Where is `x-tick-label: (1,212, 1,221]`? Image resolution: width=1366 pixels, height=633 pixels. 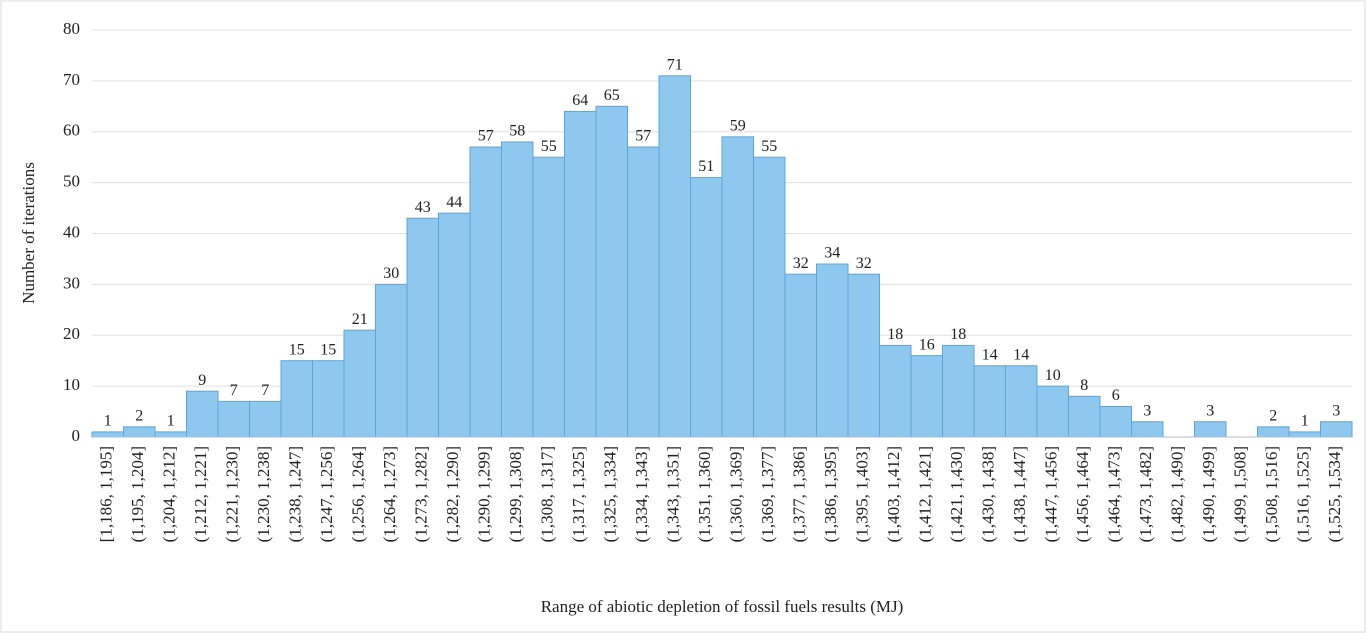
x-tick-label: (1,212, 1,221] is located at coordinates (200, 494).